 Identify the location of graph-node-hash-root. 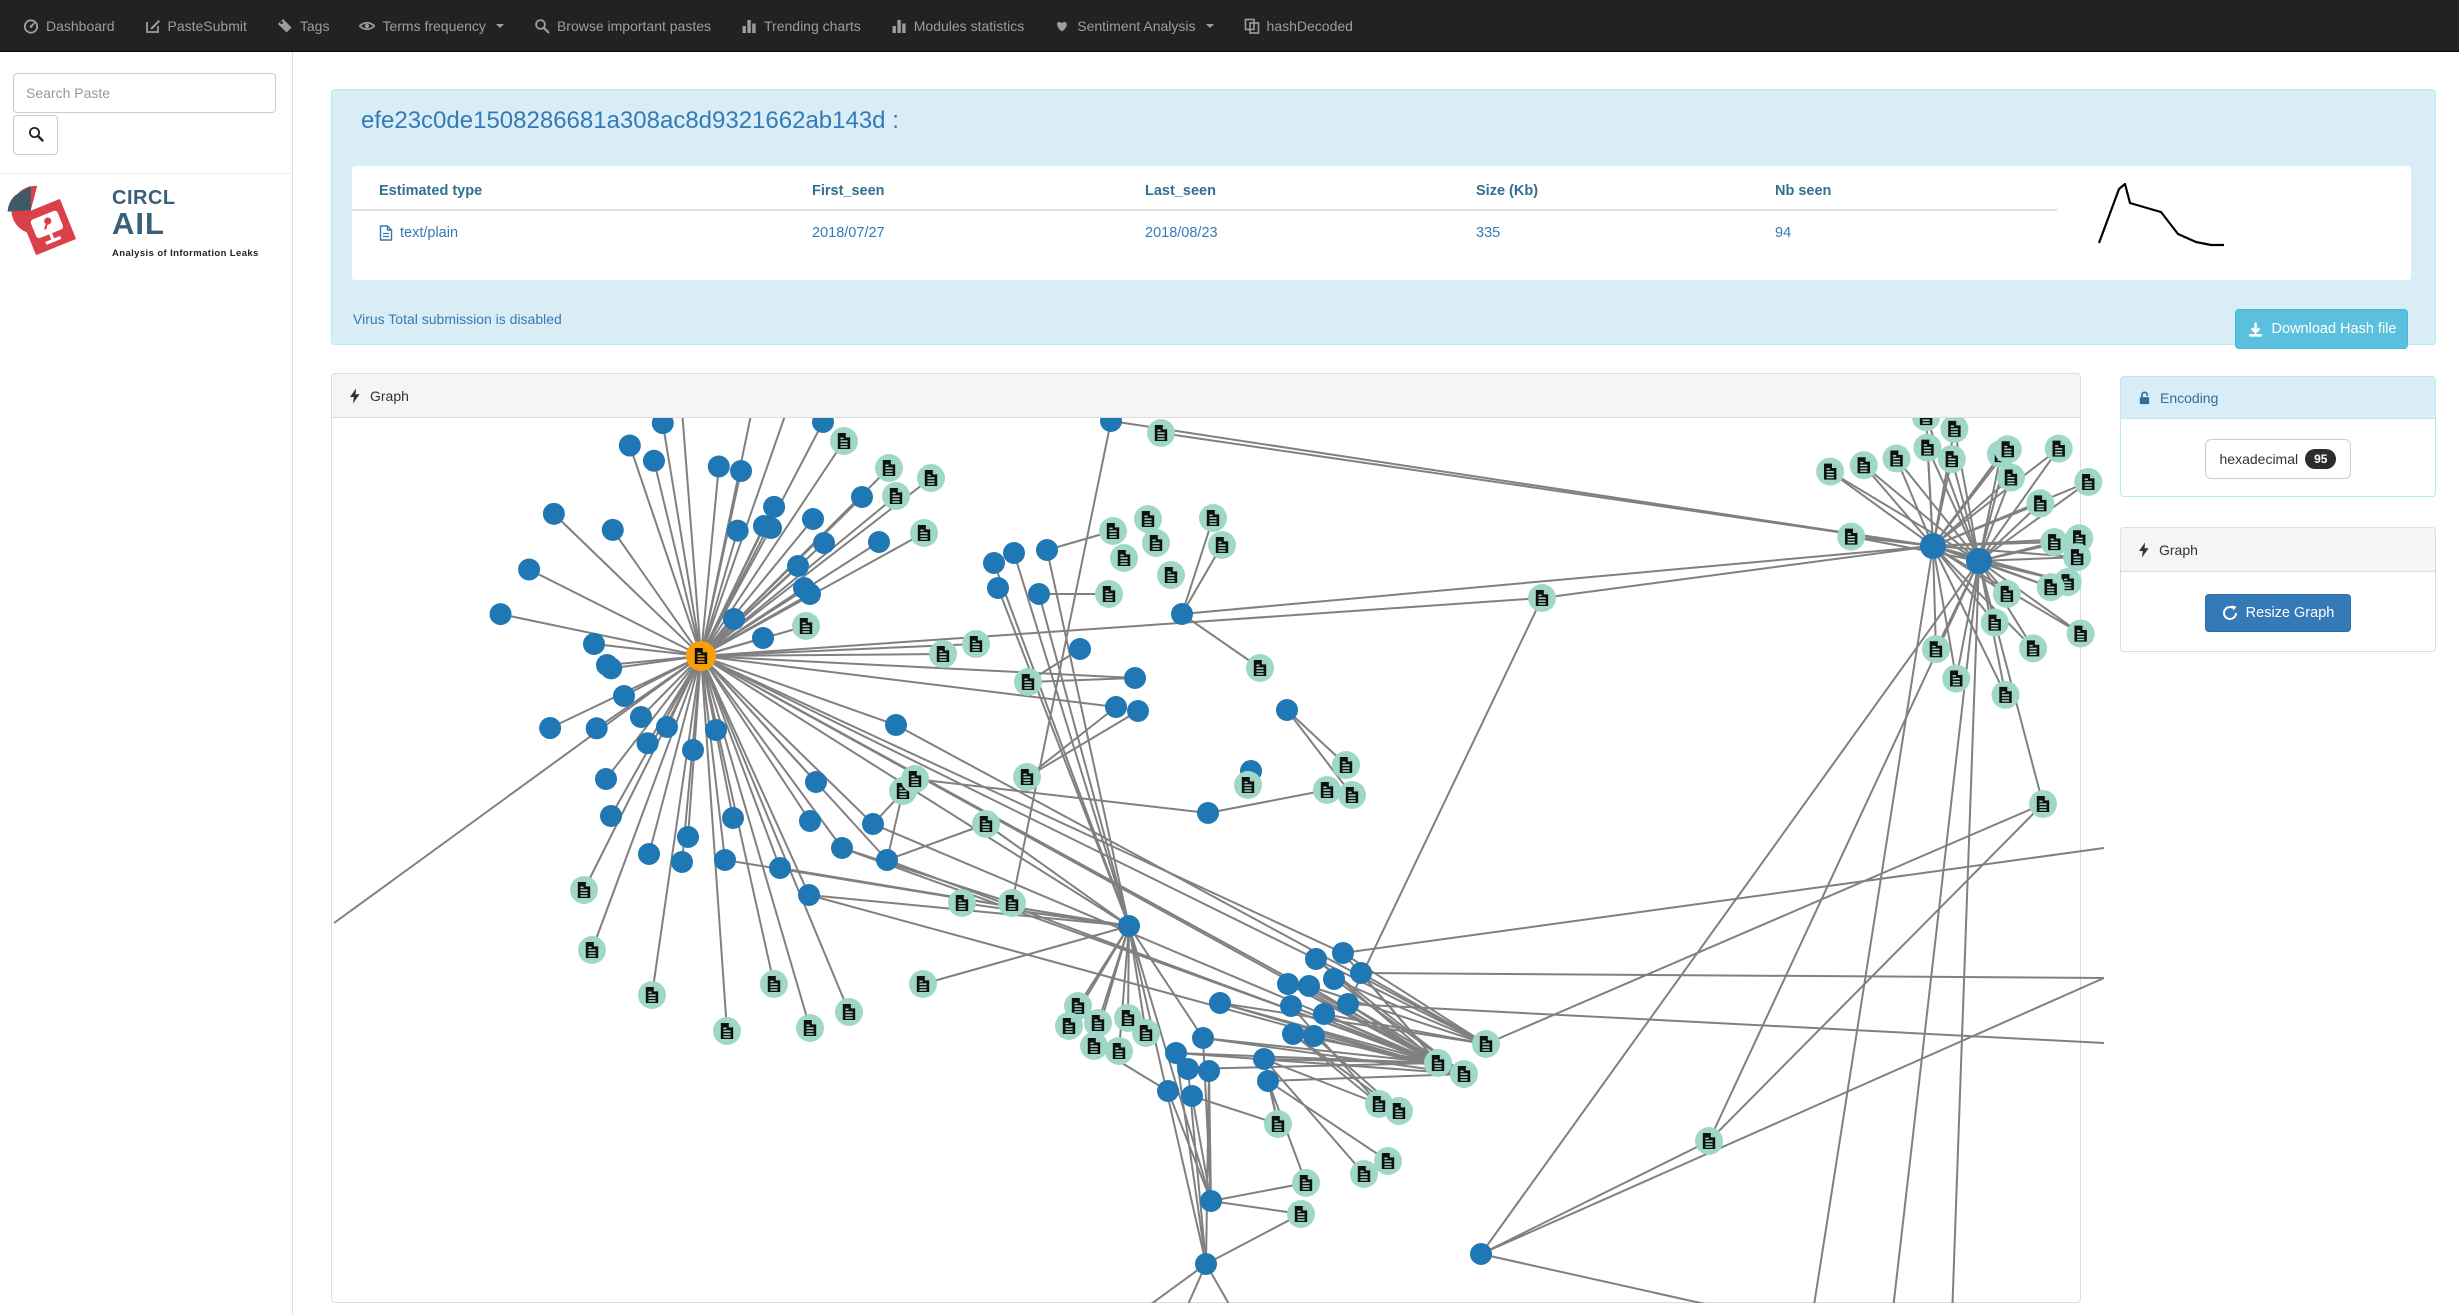
(701, 656).